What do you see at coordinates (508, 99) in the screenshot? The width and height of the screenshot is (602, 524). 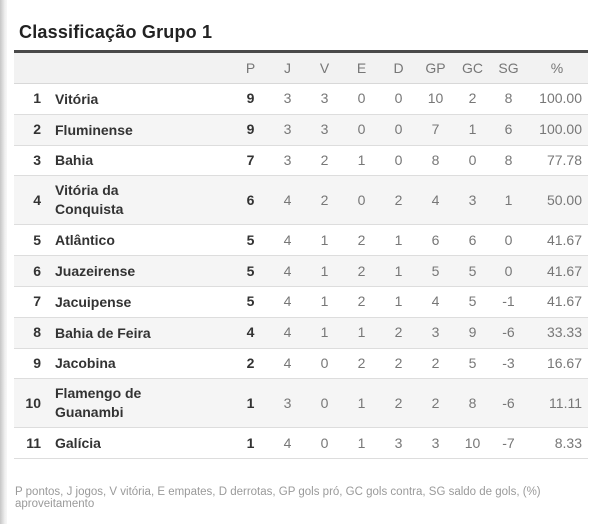 I see `goal-diff-cell: 8` at bounding box center [508, 99].